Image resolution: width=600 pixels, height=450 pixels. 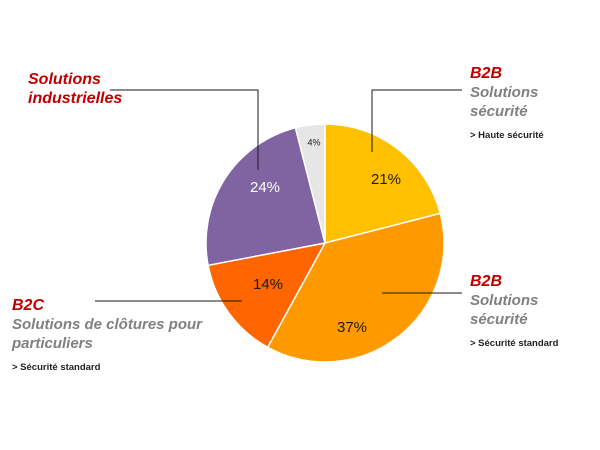 I want to click on annotation-b2b-std-subtitle: Solutions sécurité, so click(x=504, y=310).